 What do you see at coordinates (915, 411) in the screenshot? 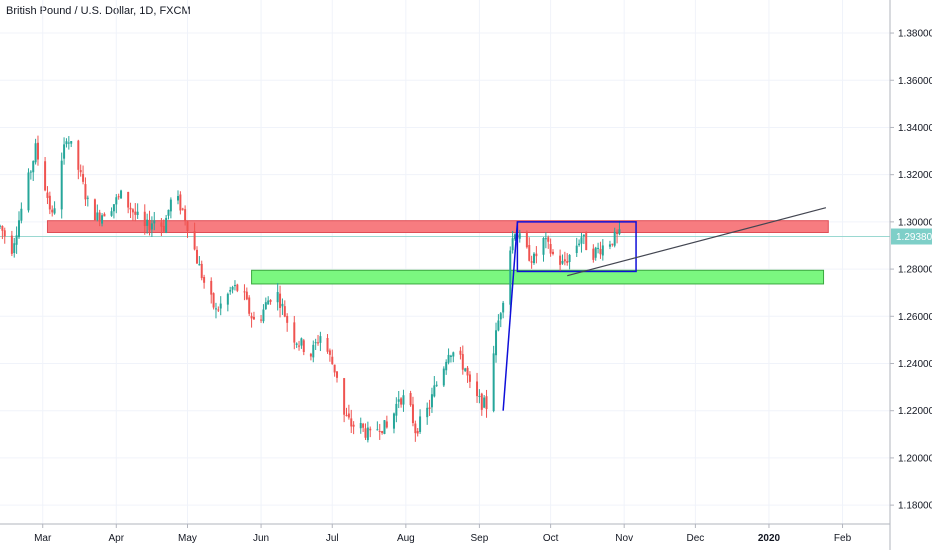
I see `price-tick-label: 1.22000` at bounding box center [915, 411].